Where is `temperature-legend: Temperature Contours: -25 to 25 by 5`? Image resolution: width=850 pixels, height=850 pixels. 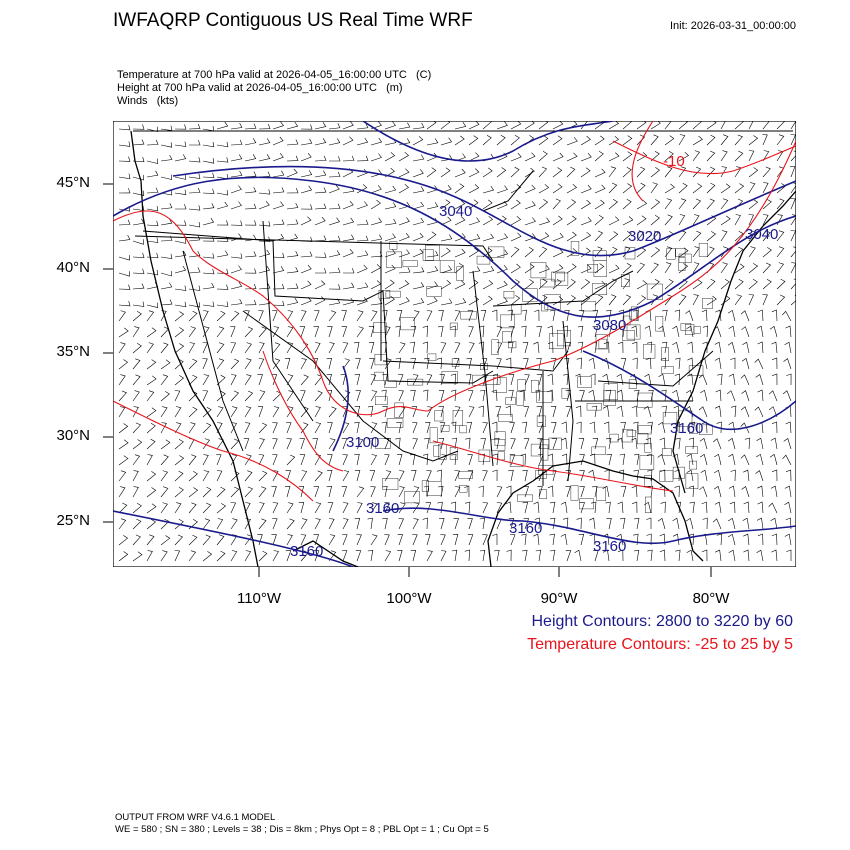
temperature-legend: Temperature Contours: -25 to 25 by 5 is located at coordinates (660, 644).